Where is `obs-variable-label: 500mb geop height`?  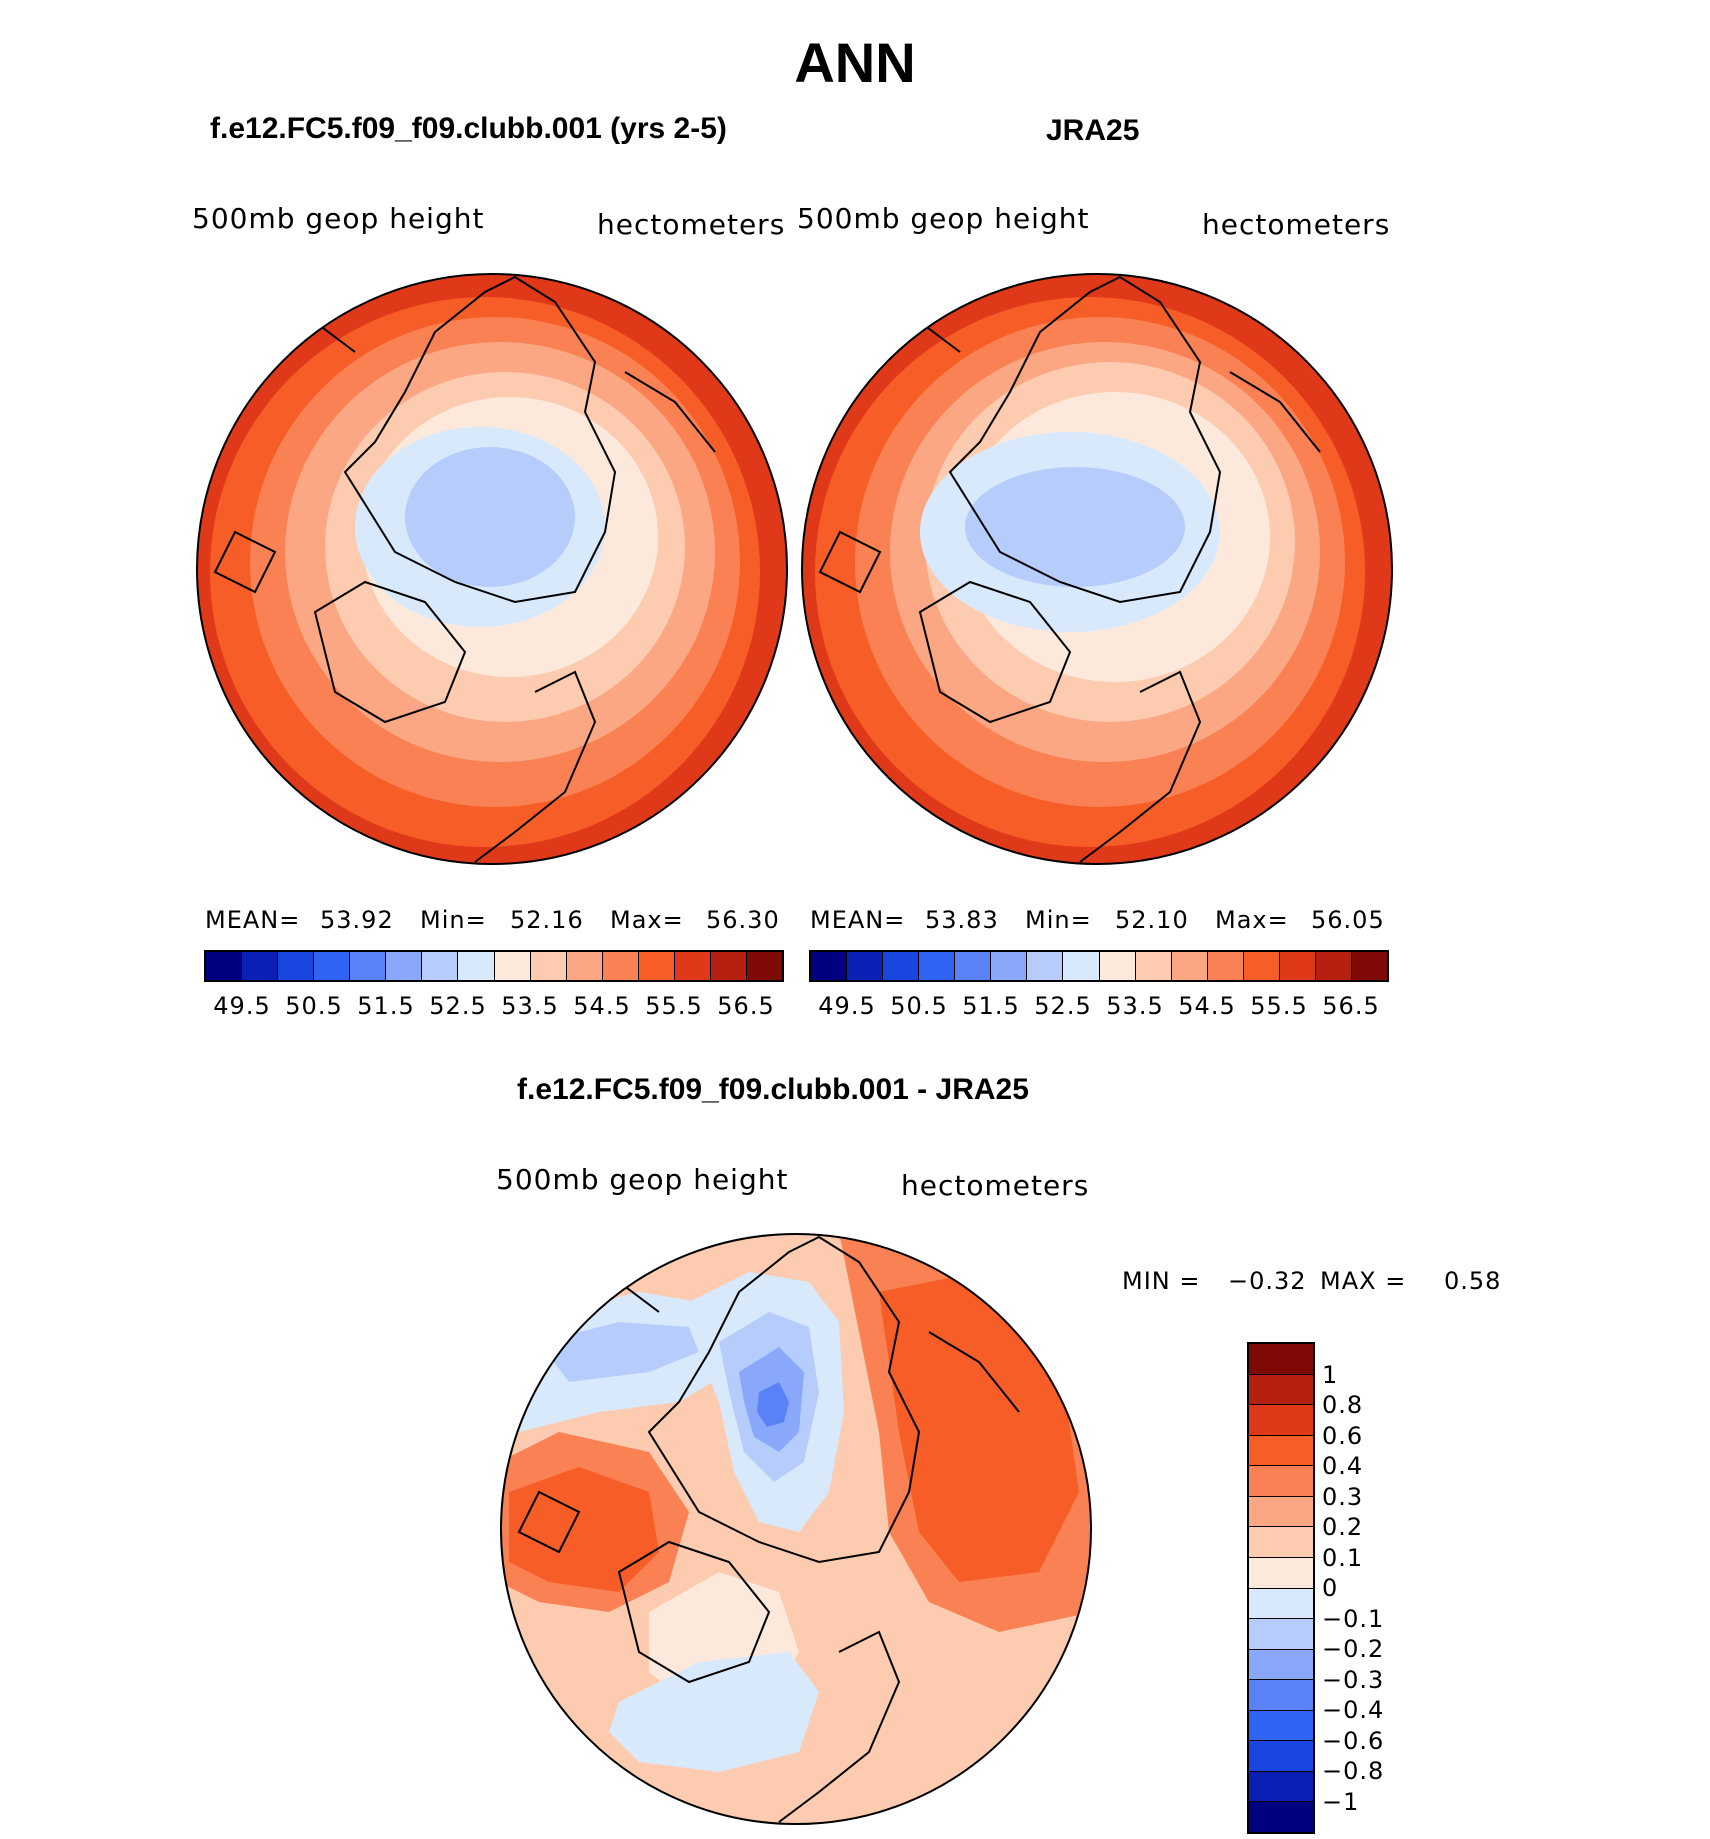
obs-variable-label: 500mb geop height is located at coordinates (943, 218).